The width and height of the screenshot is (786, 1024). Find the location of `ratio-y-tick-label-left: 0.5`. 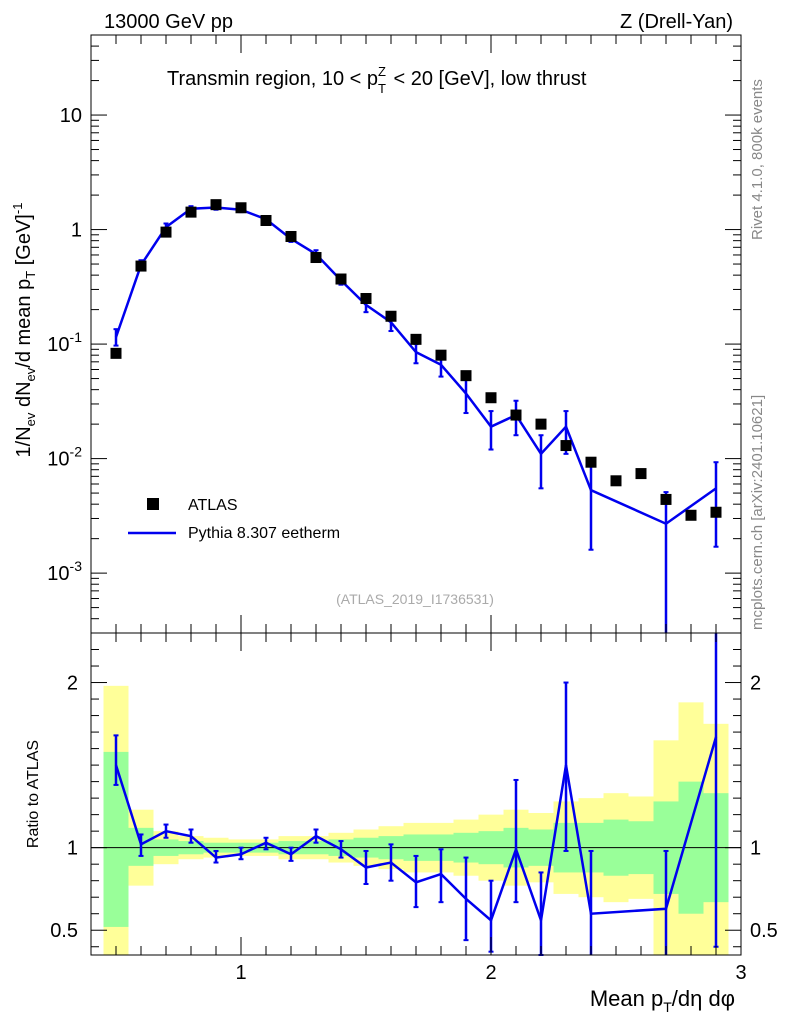

ratio-y-tick-label-left: 0.5 is located at coordinates (64, 931).